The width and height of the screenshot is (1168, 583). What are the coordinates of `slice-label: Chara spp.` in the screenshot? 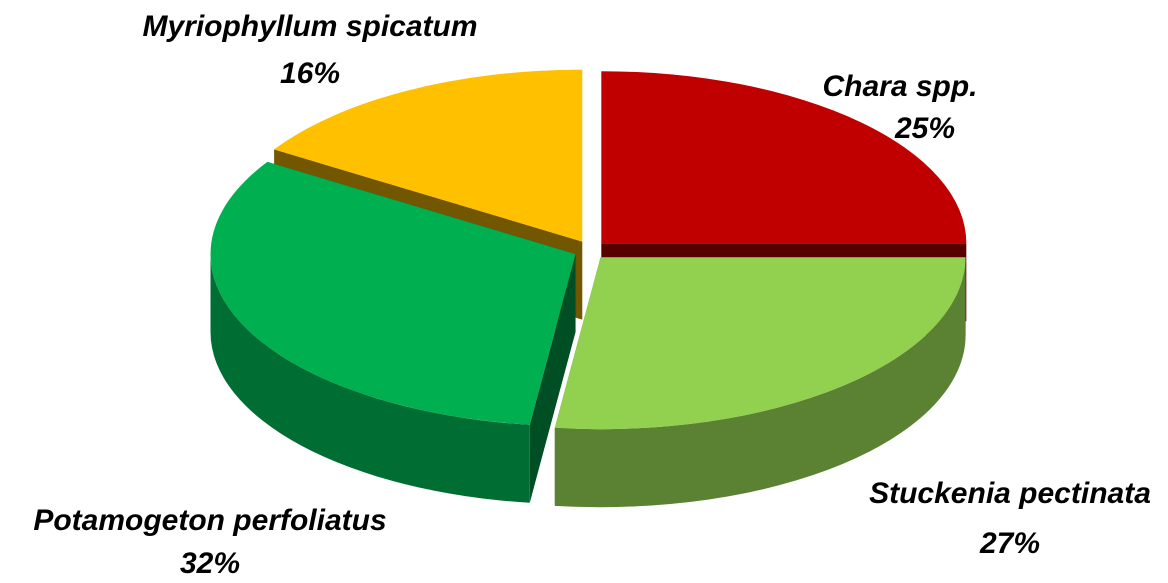 It's located at (899, 86).